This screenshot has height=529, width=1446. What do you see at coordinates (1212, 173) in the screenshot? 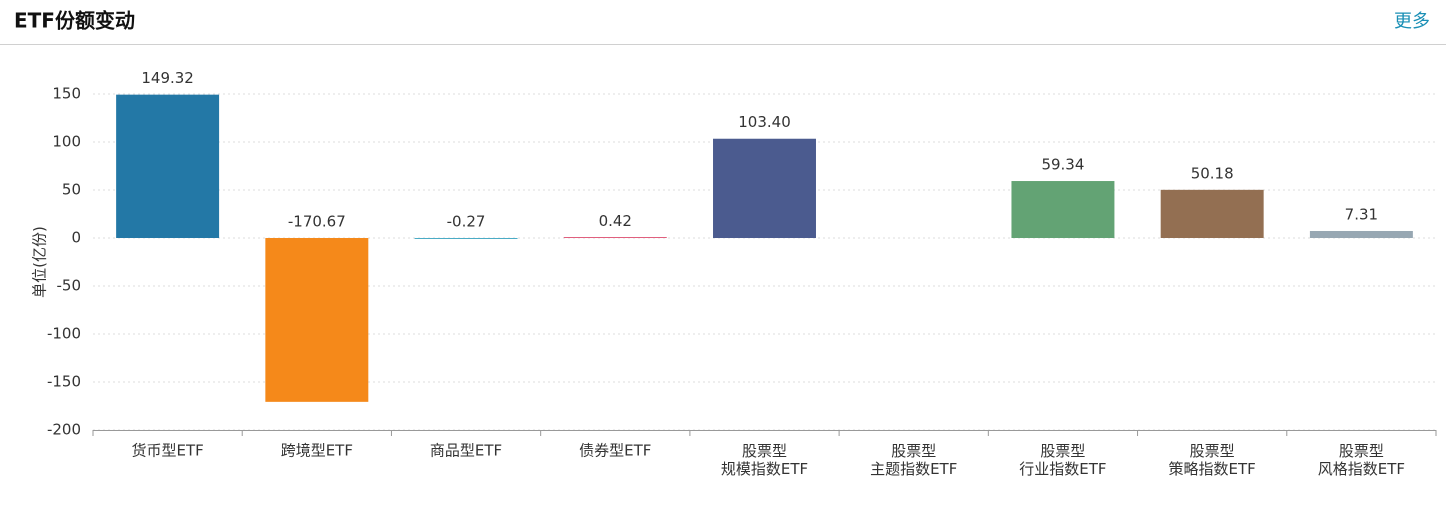
I see `value-label: 50.18` at bounding box center [1212, 173].